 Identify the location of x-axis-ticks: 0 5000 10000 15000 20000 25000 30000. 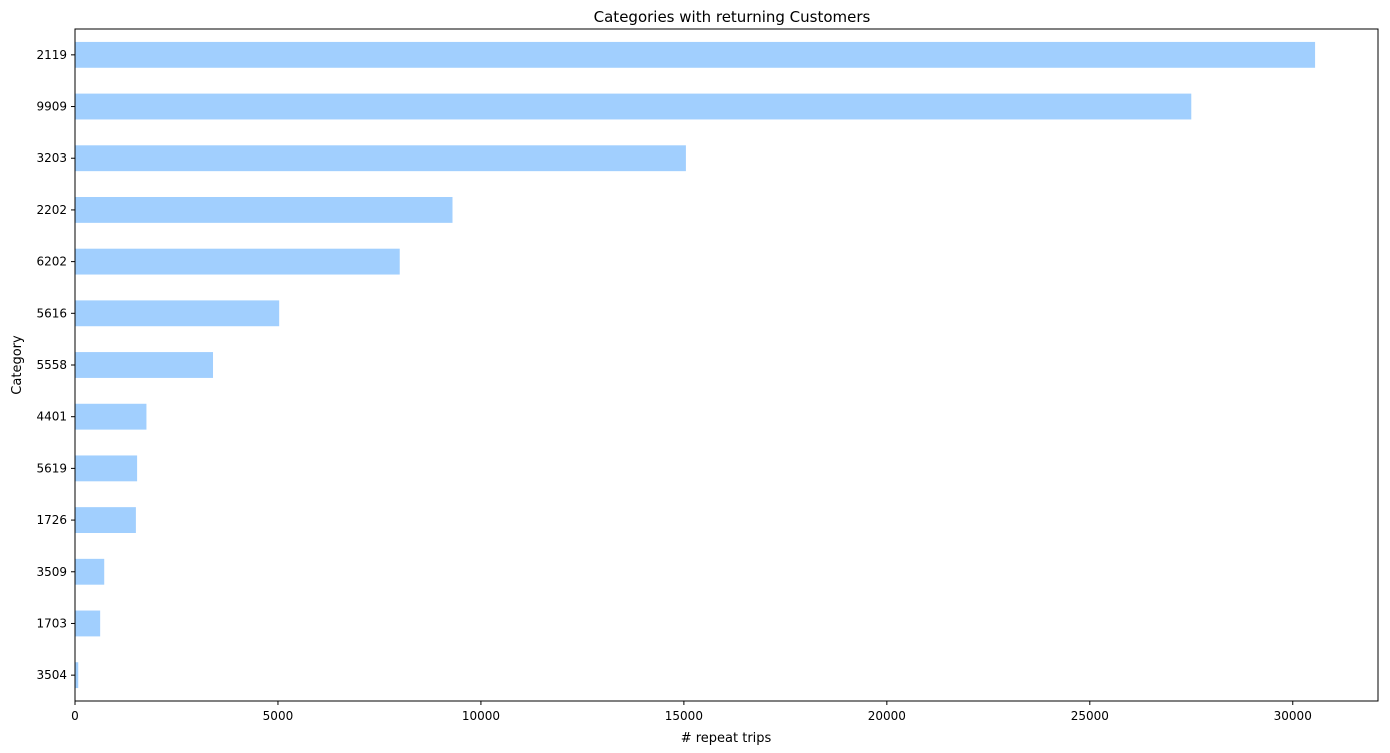
(691, 712).